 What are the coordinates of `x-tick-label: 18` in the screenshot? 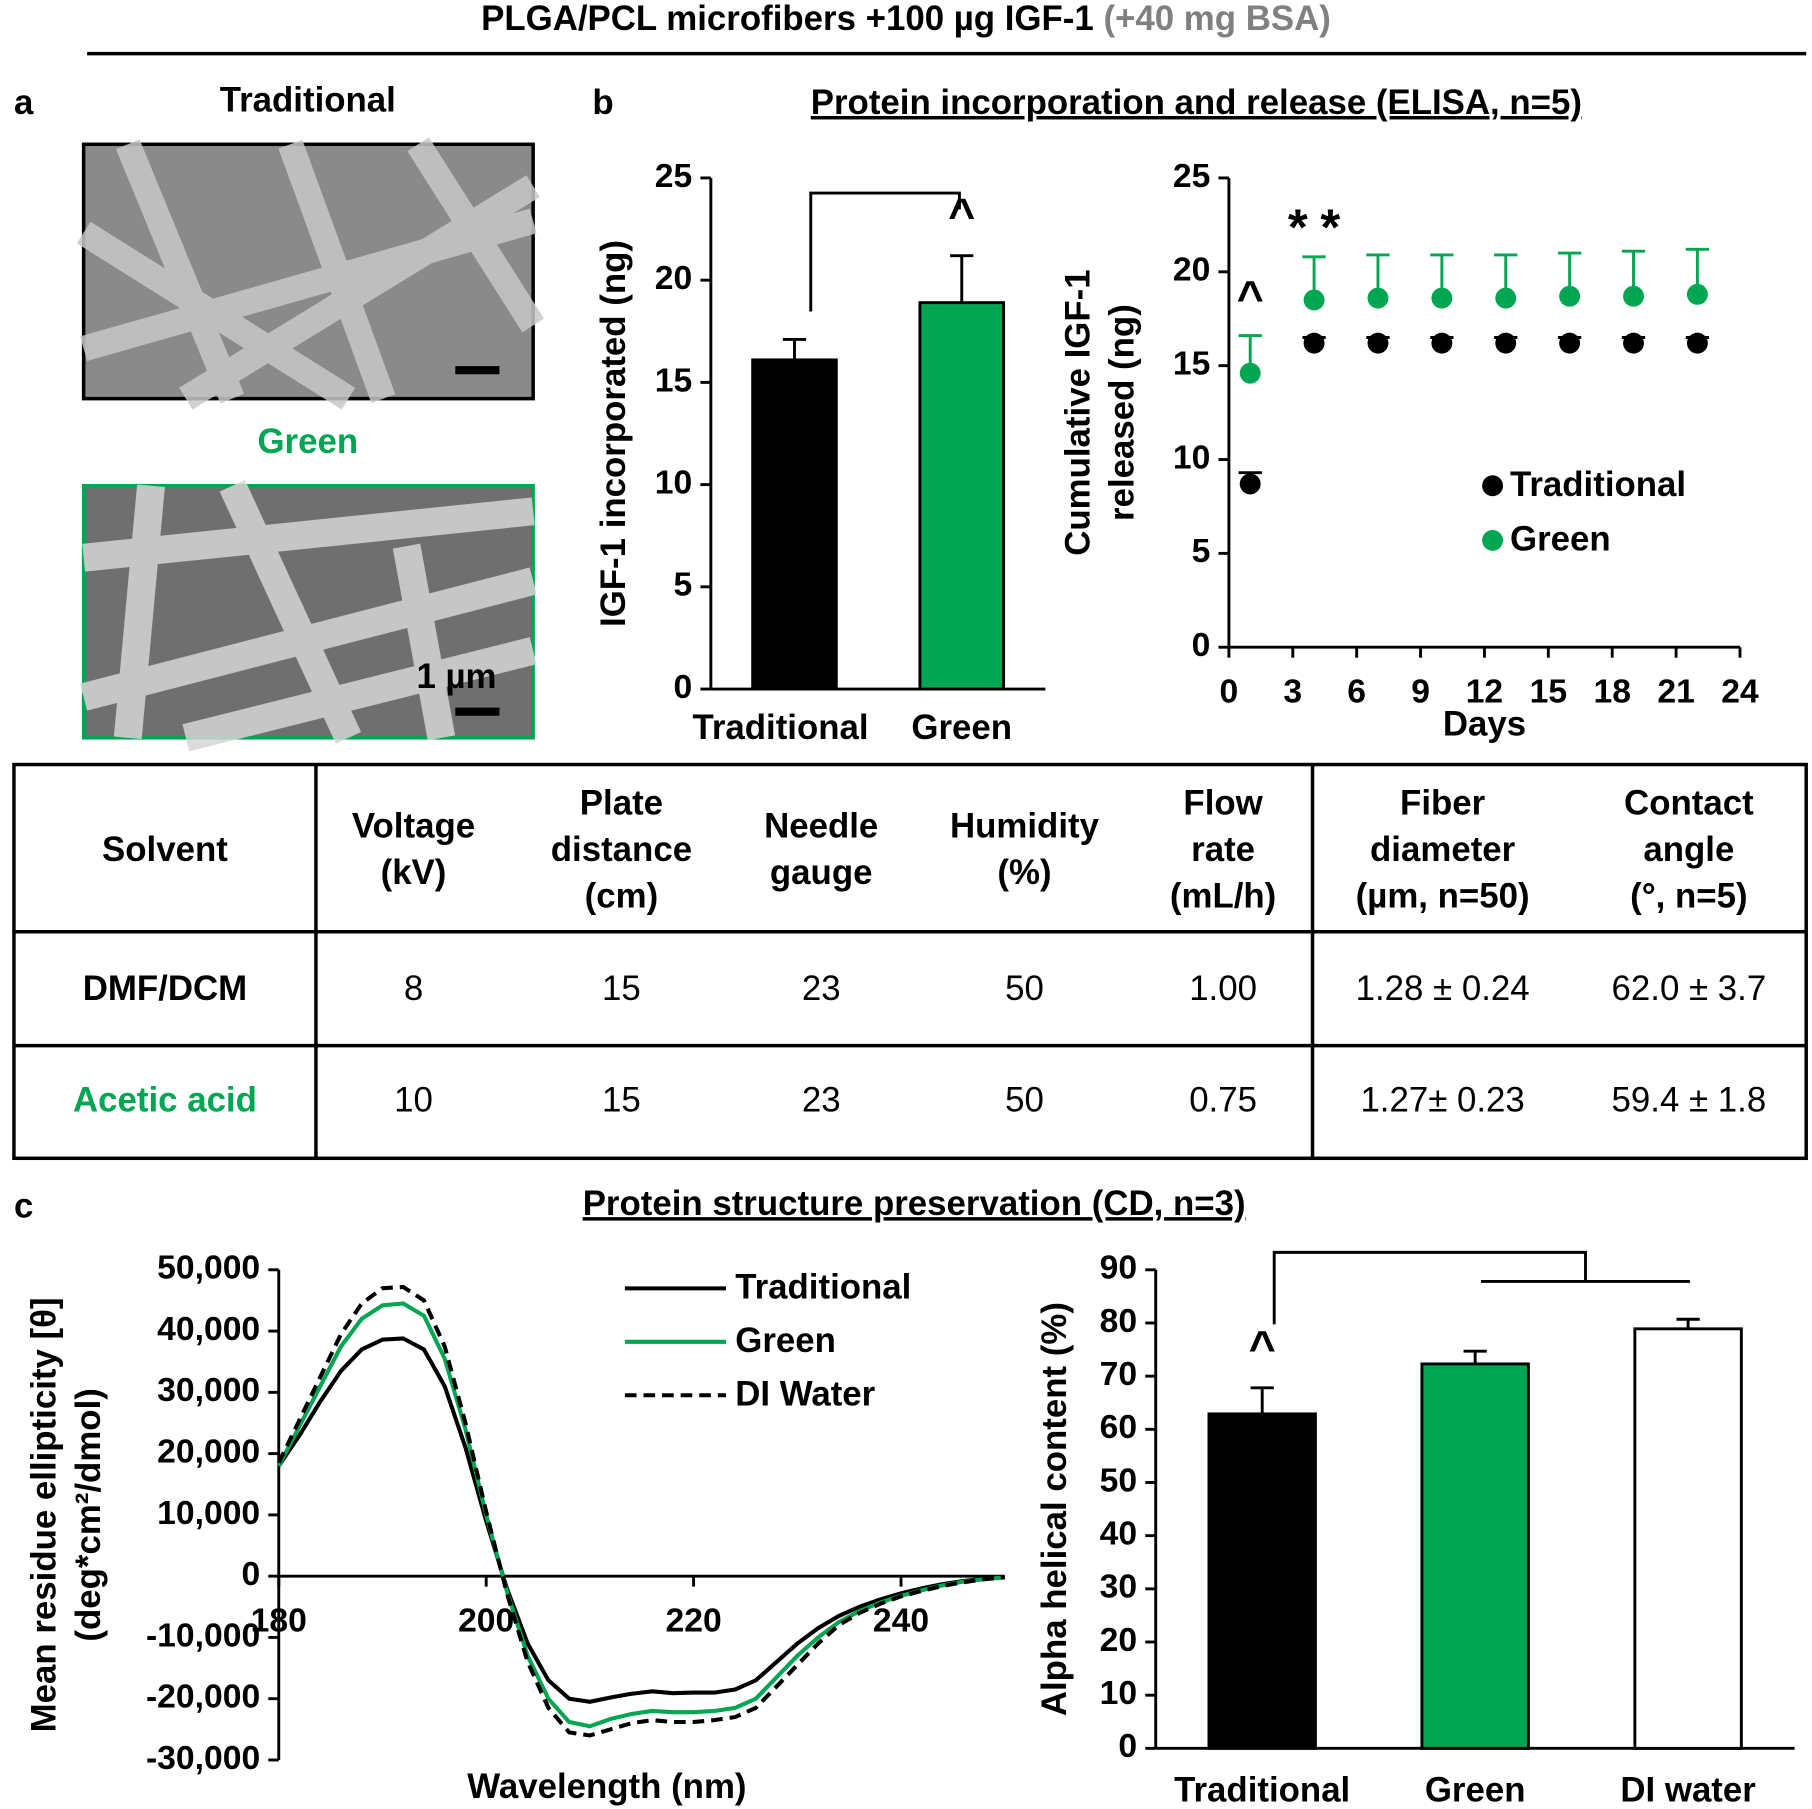 It's located at (1611, 692).